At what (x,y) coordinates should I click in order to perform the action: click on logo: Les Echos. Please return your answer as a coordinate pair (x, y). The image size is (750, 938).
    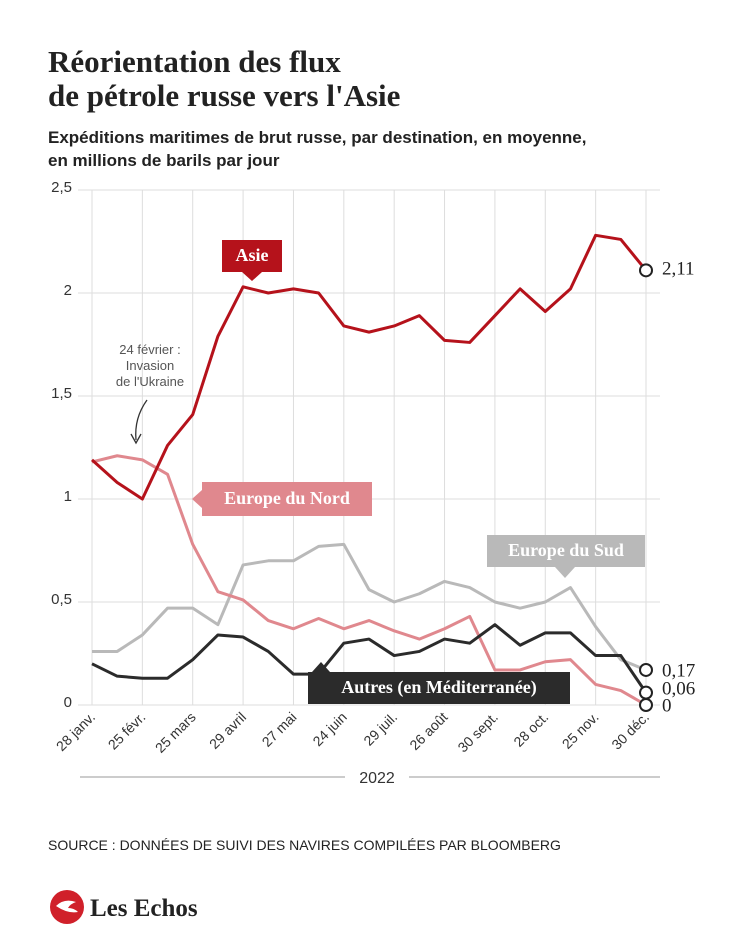
    Looking at the image, I should click on (124, 907).